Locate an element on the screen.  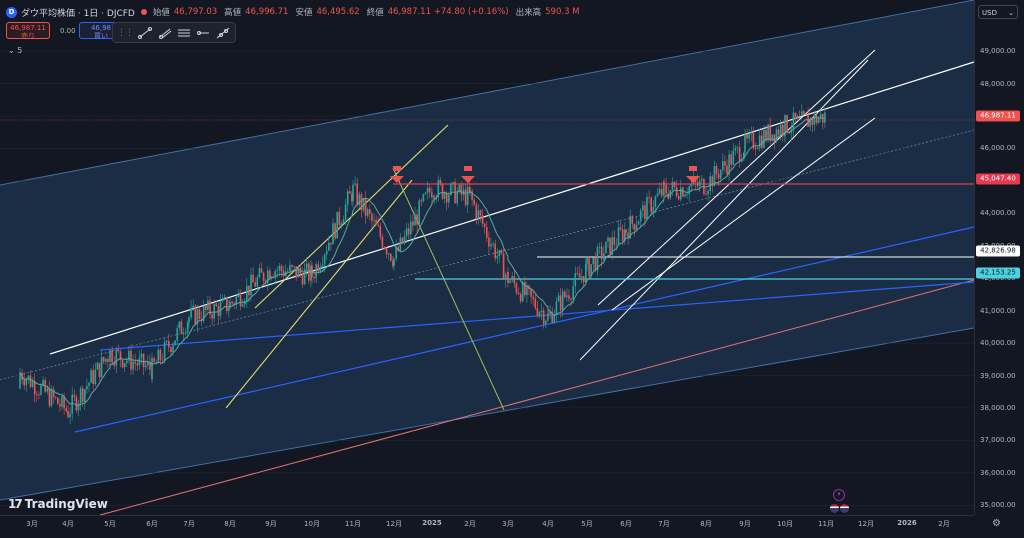
price-tick: 41,000.00 is located at coordinates (998, 310).